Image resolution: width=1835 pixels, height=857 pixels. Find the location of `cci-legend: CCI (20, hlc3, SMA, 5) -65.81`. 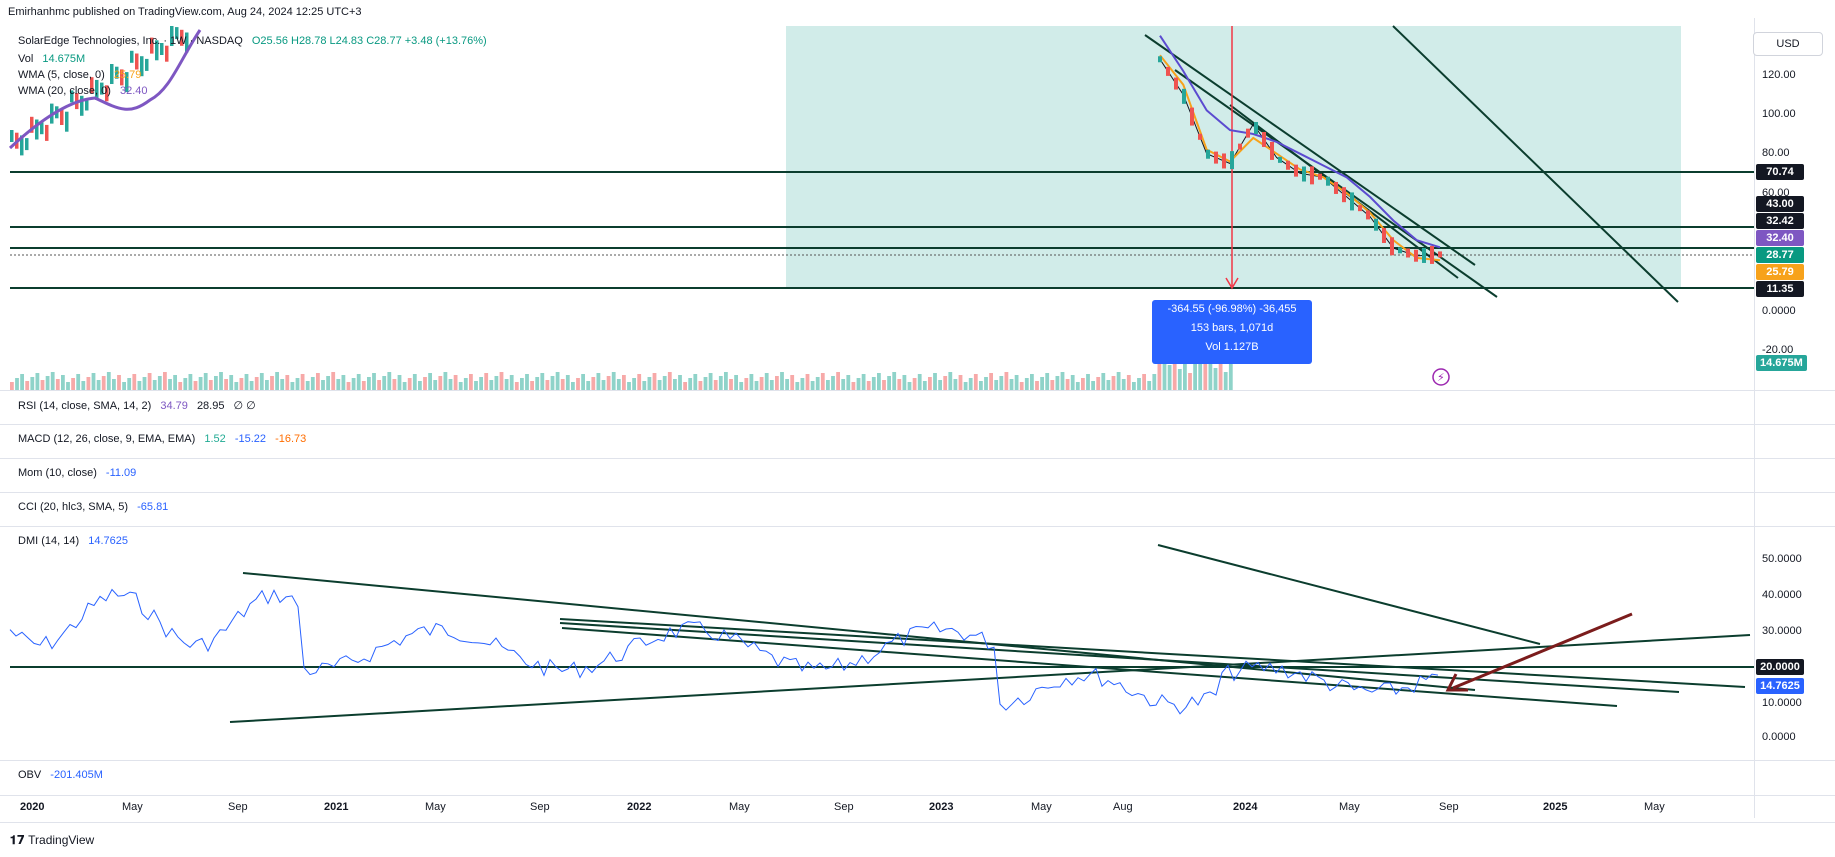

cci-legend: CCI (20, hlc3, SMA, 5) -65.81 is located at coordinates (93, 507).